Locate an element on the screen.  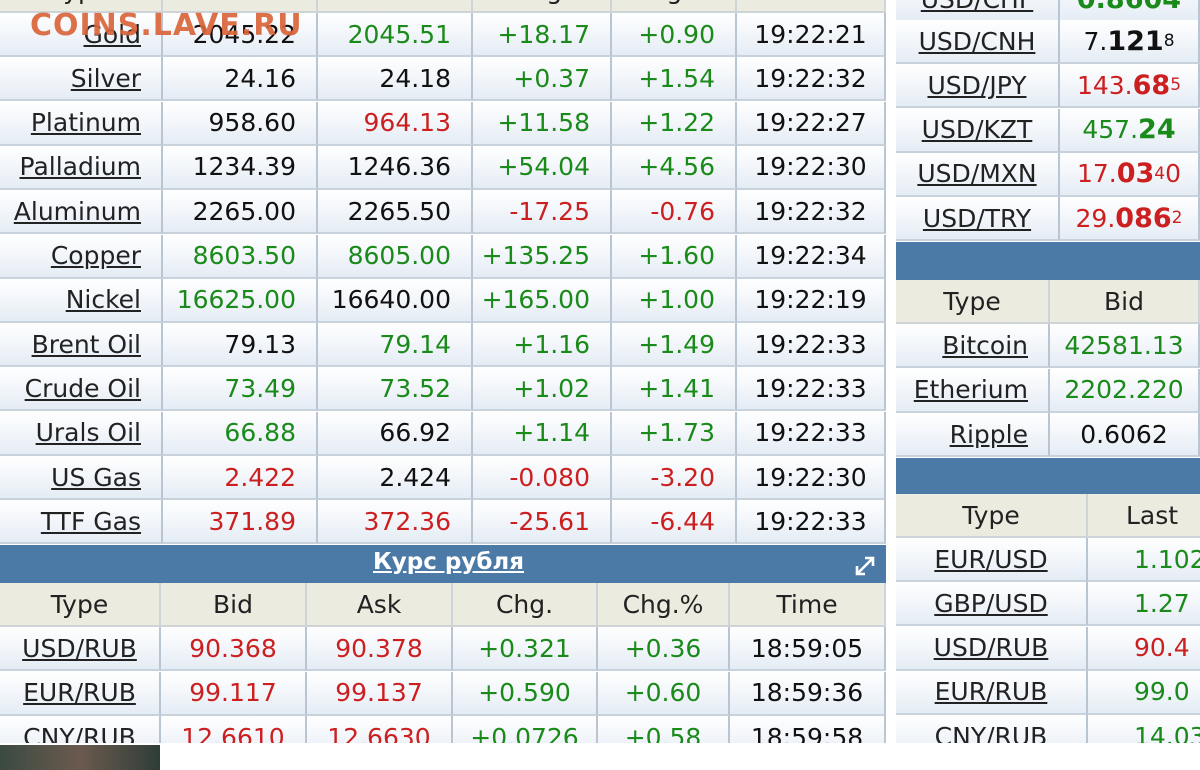
crypto-section-bar is located at coordinates (1048, 261).